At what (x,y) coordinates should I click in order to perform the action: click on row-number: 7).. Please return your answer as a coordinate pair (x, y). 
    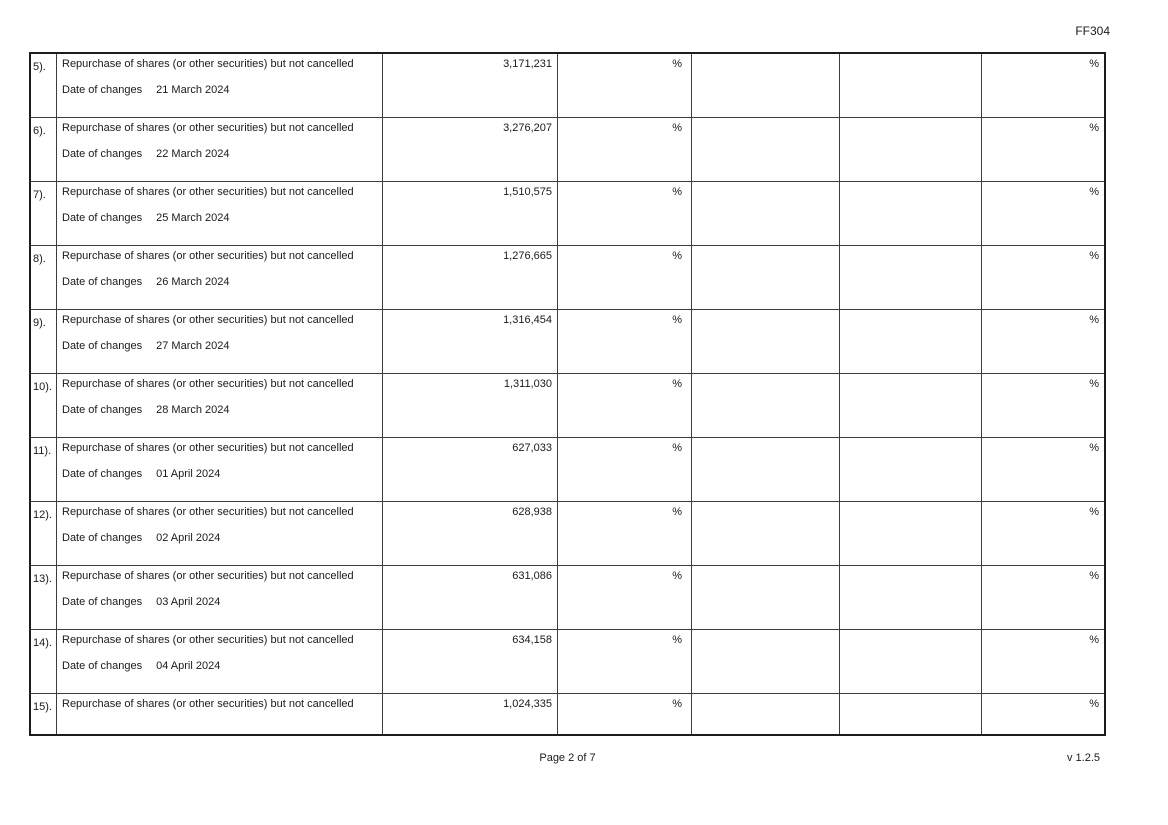
    Looking at the image, I should click on (39, 195).